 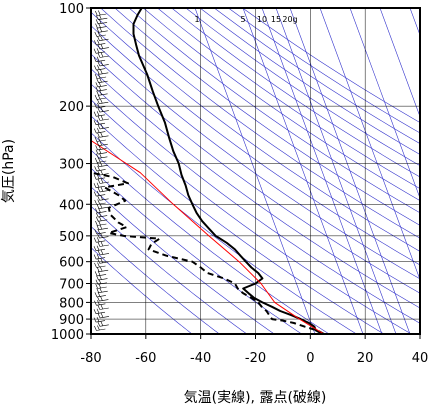 I want to click on y-tick-label: 400, so click(x=71, y=205).